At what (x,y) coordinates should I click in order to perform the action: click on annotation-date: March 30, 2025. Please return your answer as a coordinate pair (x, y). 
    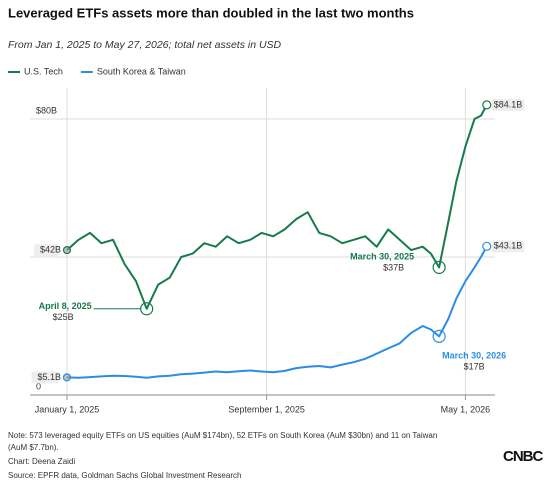
    Looking at the image, I should click on (382, 257).